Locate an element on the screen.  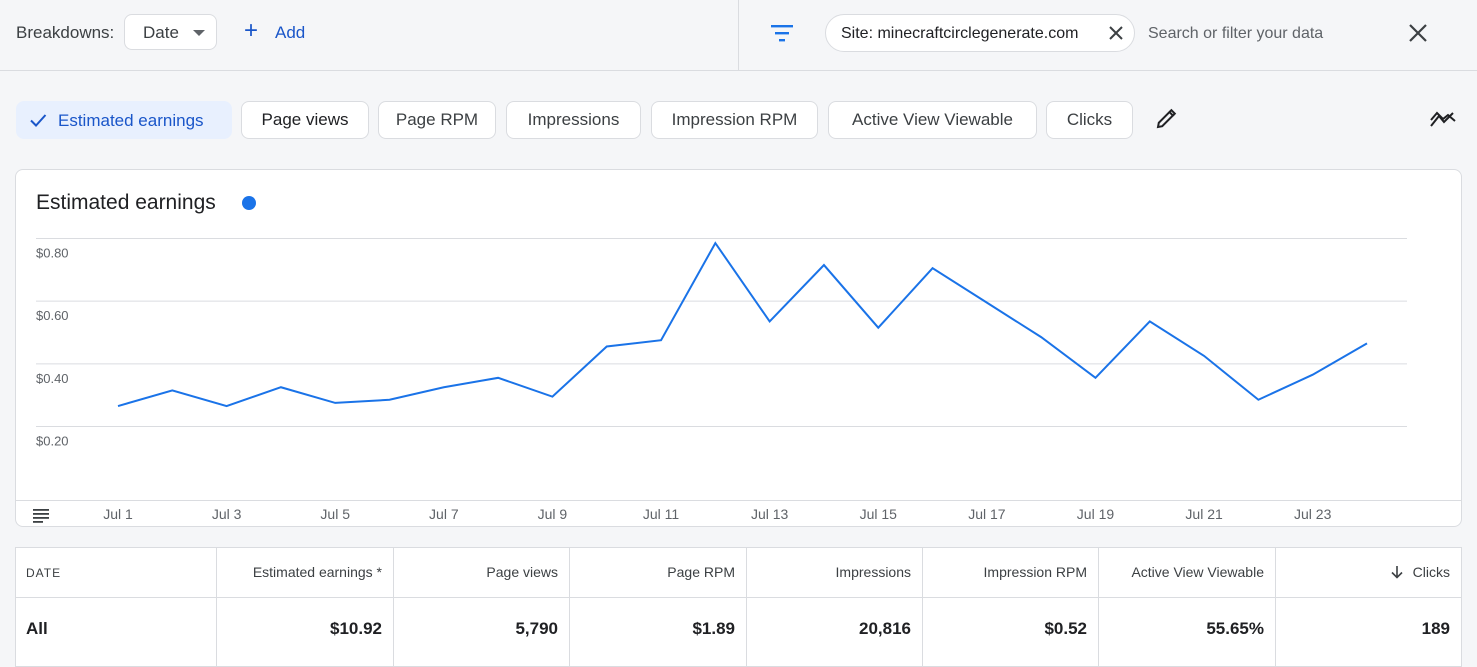
y-tick-label: $0.80 is located at coordinates (52, 253).